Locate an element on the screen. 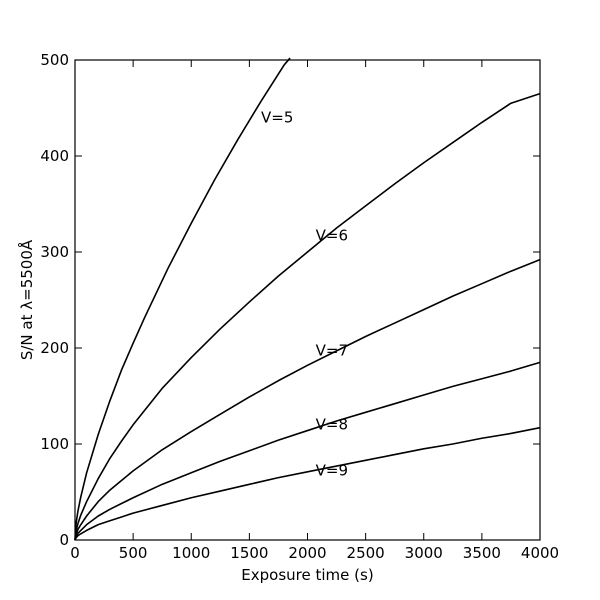 The width and height of the screenshot is (600, 600). x-tick-label-8: 4000 is located at coordinates (540, 553).